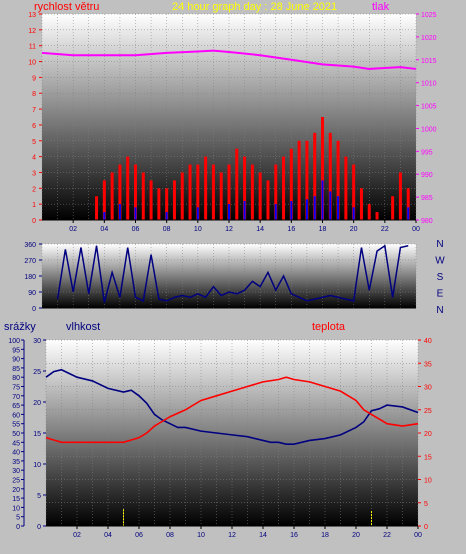 The height and width of the screenshot is (554, 466). I want to click on temperature-line, so click(232, 410).